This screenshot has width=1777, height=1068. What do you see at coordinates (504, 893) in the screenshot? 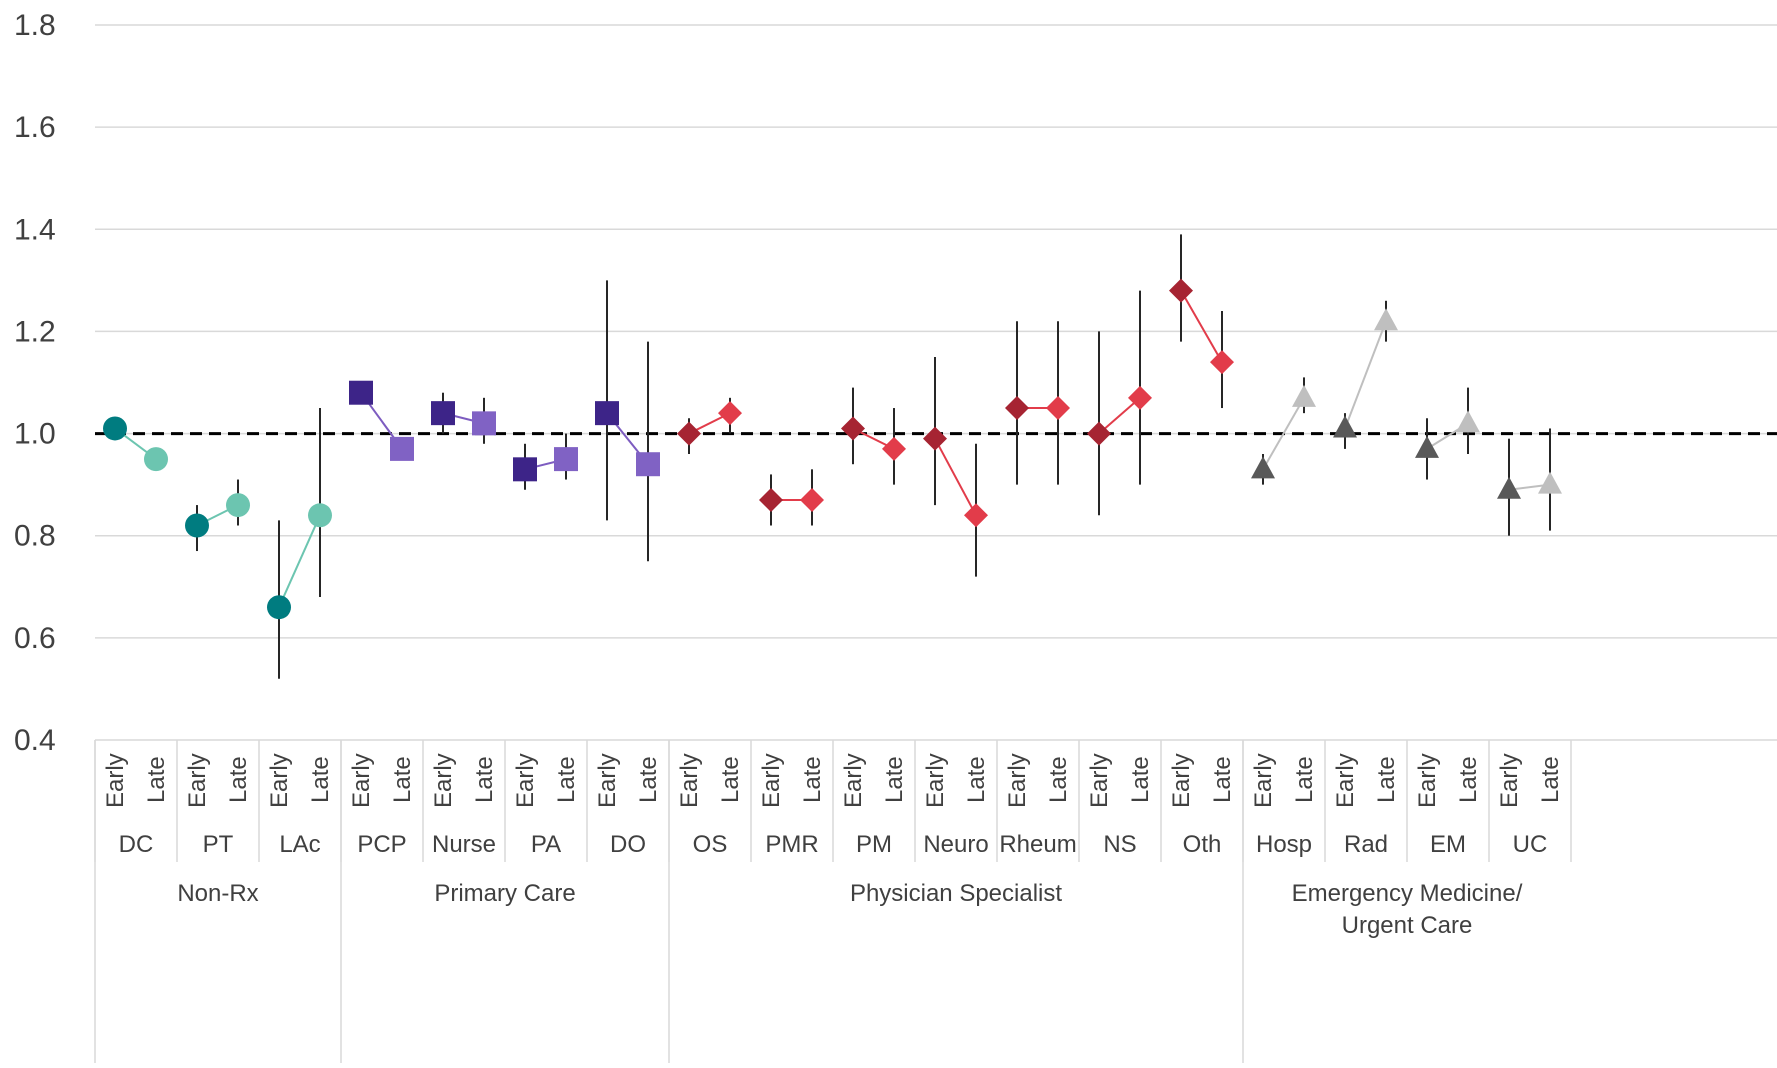
I see `x-group-label: Primary Care` at bounding box center [504, 893].